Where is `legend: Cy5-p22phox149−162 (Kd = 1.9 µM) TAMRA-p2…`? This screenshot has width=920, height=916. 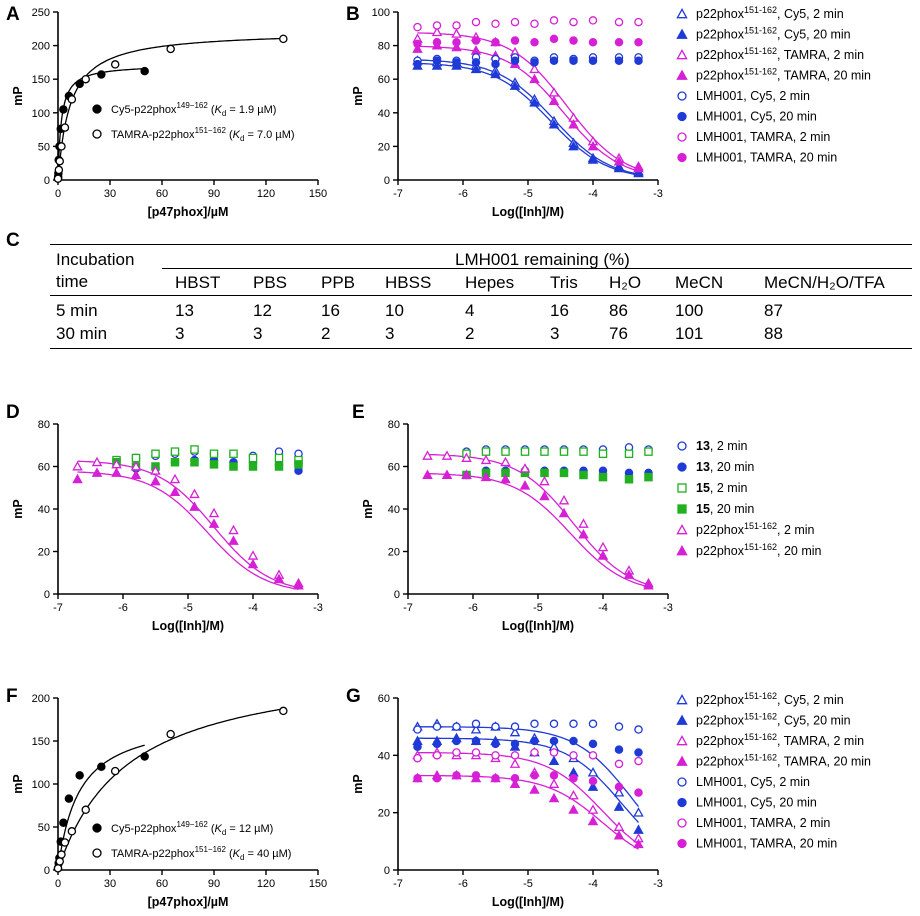 legend: Cy5-p22phox149−162 (Kd = 1.9 µM) TAMRA-p2… is located at coordinates (193, 122).